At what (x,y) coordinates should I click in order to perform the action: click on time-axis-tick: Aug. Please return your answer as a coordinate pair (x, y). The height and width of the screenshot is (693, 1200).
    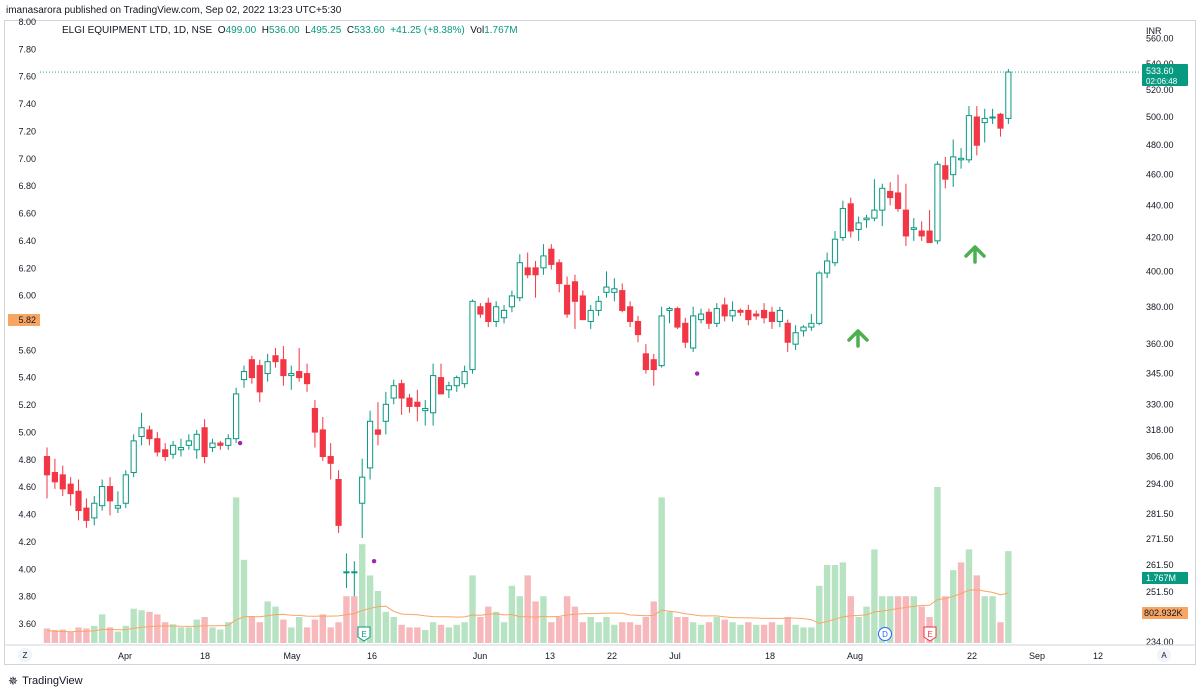
    Looking at the image, I should click on (855, 656).